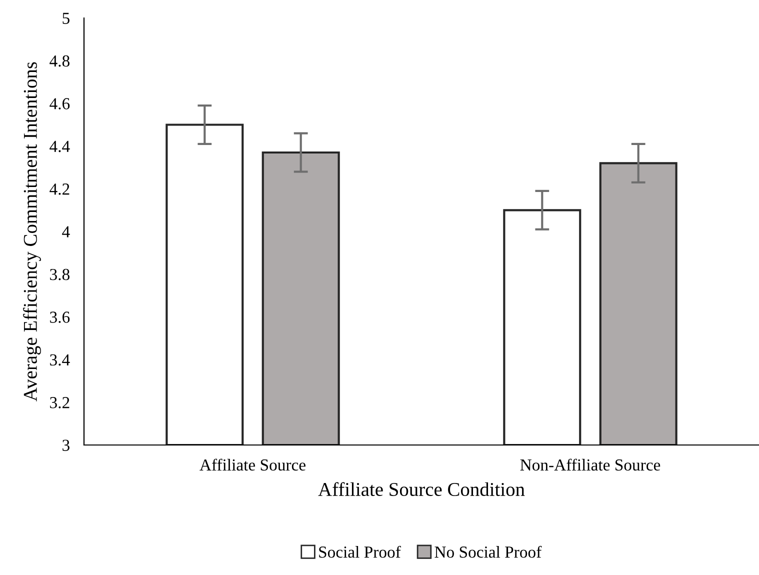  I want to click on y-tick-label: 3, so click(66, 445).